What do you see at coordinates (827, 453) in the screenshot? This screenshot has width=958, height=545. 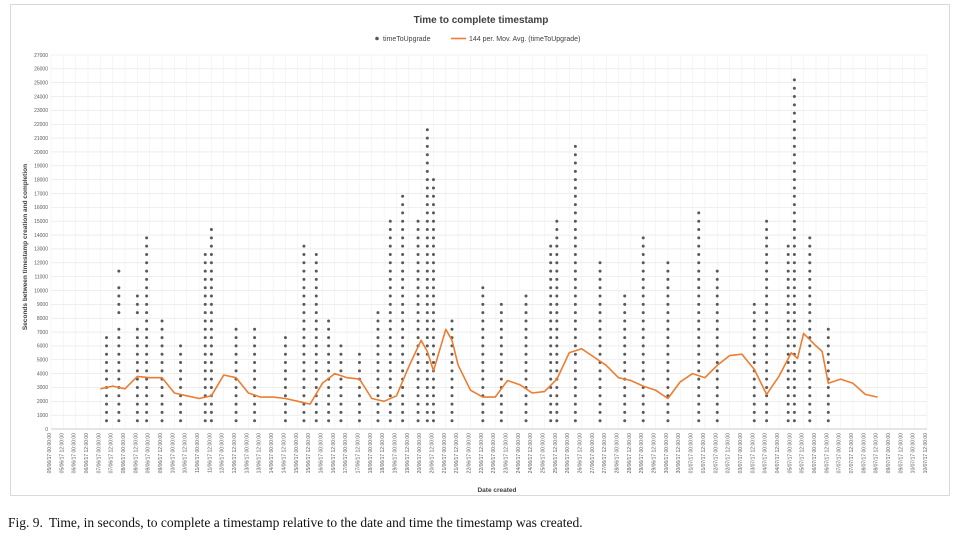 I see `x-tick-label: 06/07/17 12:00:00` at bounding box center [827, 453].